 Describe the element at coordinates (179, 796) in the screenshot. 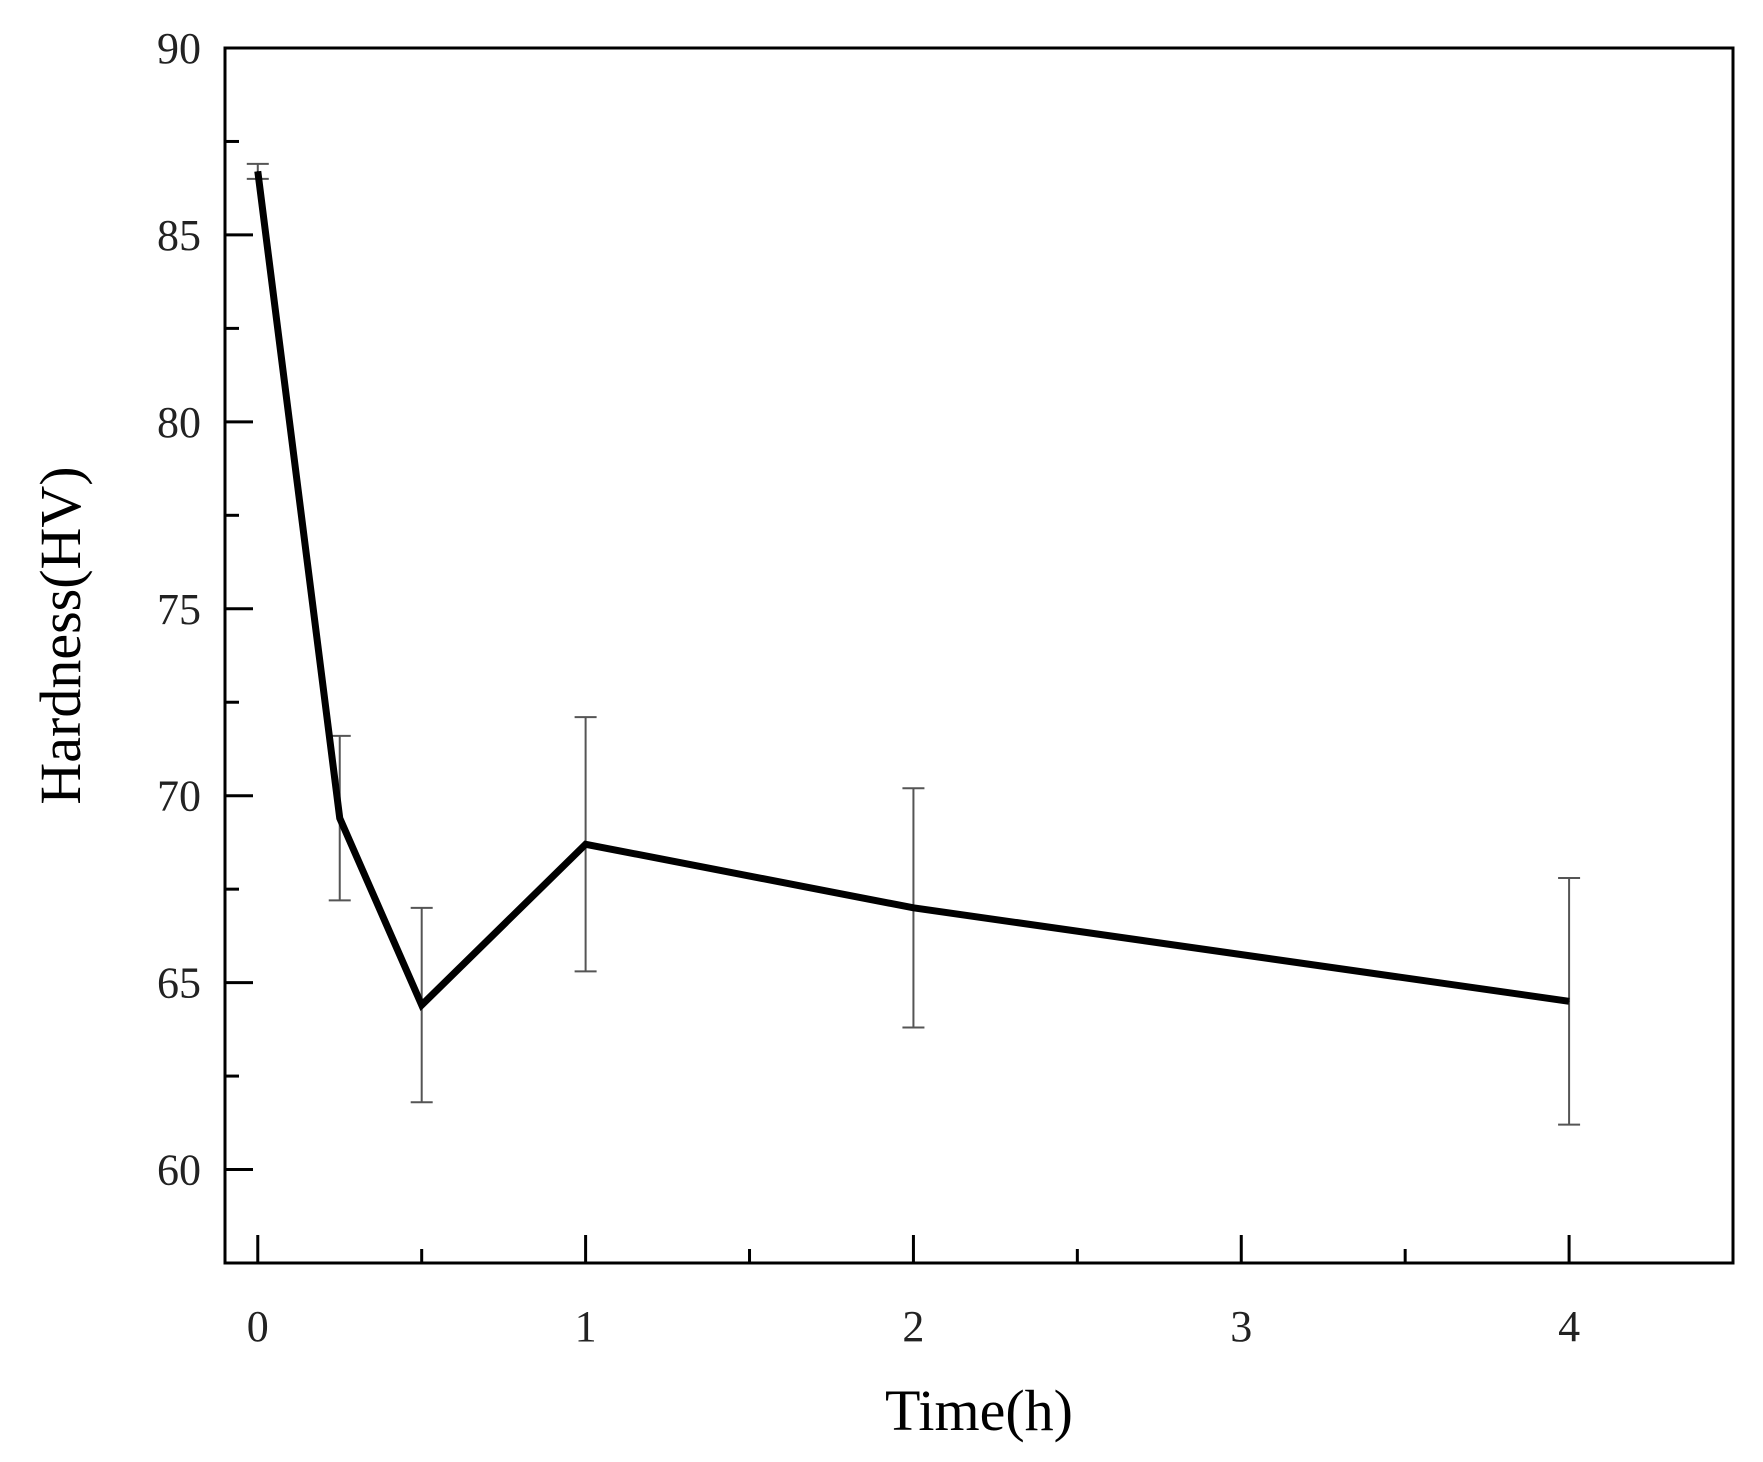

I see `y-tick-label: 70` at that location.